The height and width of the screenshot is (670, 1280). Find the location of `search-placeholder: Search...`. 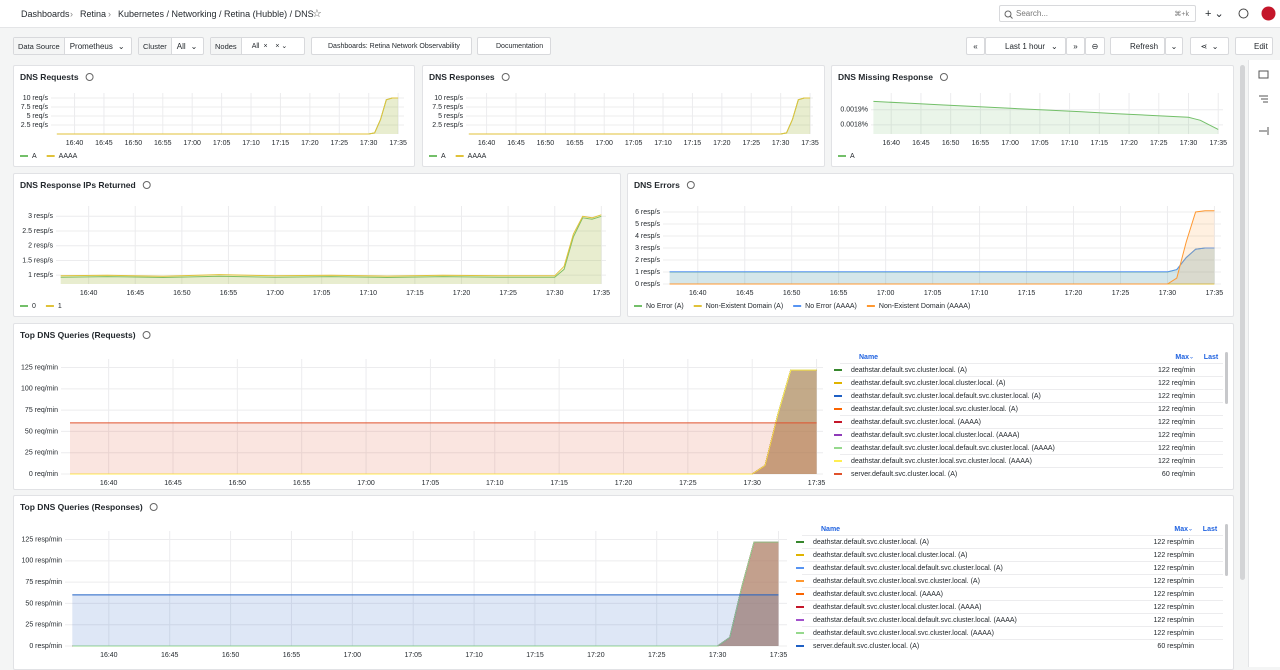

search-placeholder: Search... is located at coordinates (1032, 13).